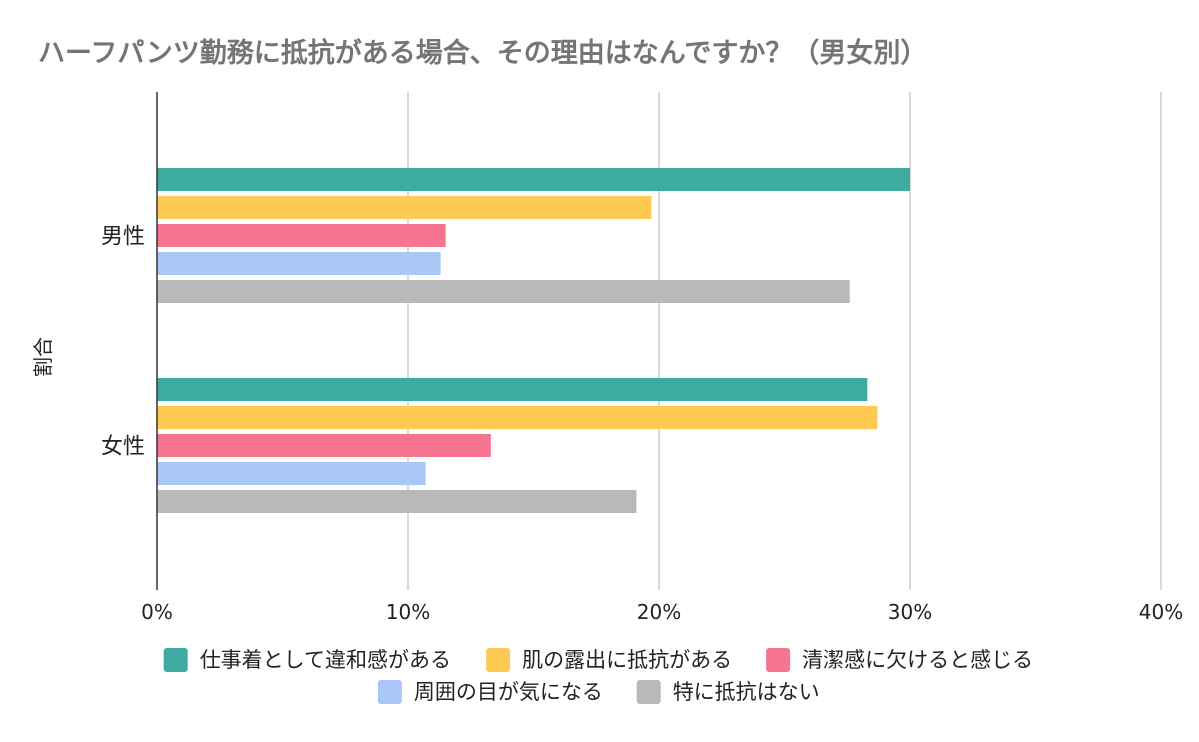 This screenshot has width=1199, height=742. What do you see at coordinates (659, 612) in the screenshot?
I see `x-tick-label: 20%` at bounding box center [659, 612].